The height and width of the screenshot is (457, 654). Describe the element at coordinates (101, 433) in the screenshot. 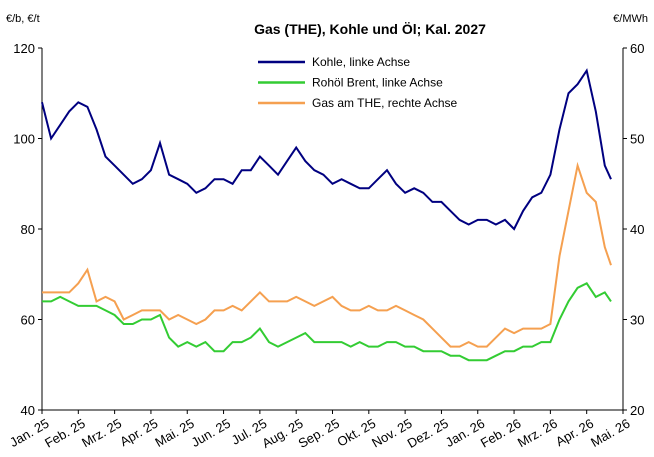

I see `x-tick-label: Mrz. 25` at that location.